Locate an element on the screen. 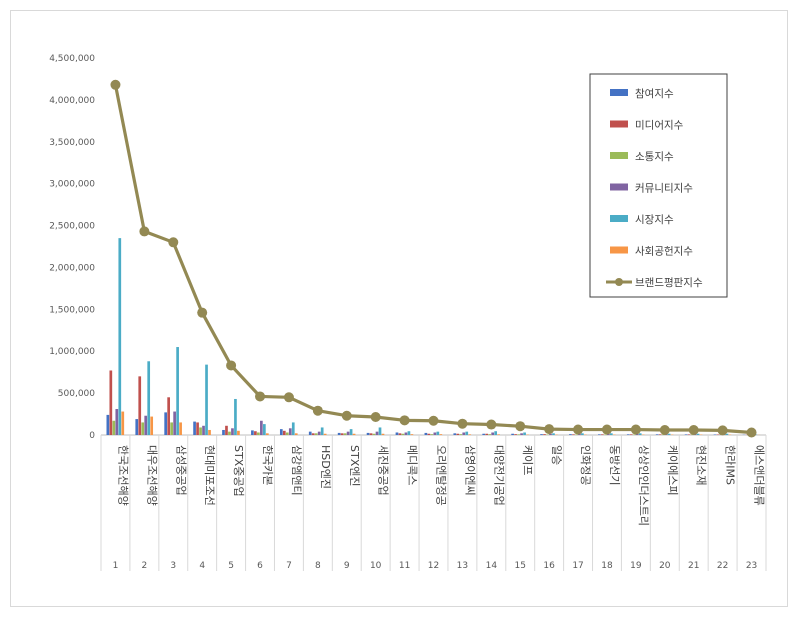  x-index-label: 6 is located at coordinates (260, 566).